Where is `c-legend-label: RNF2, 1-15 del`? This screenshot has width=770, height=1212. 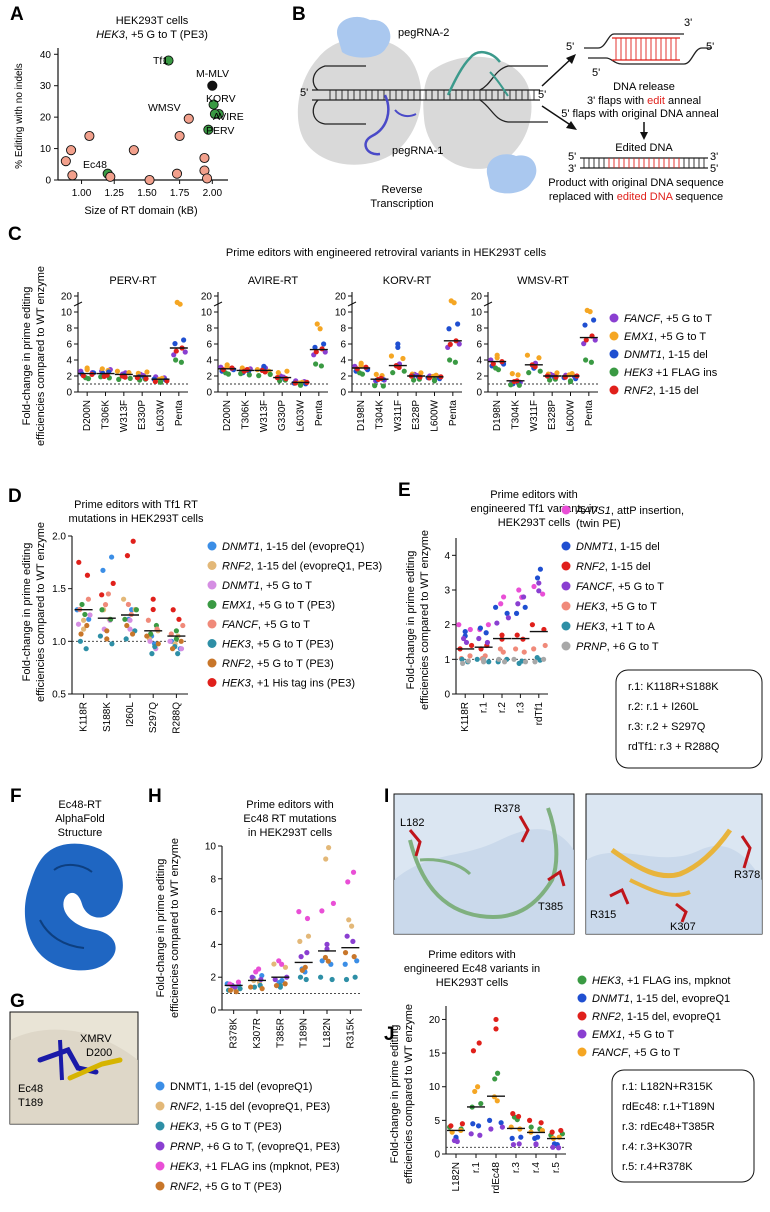
c-legend-label: RNF2, 1-15 del is located at coordinates (661, 391).